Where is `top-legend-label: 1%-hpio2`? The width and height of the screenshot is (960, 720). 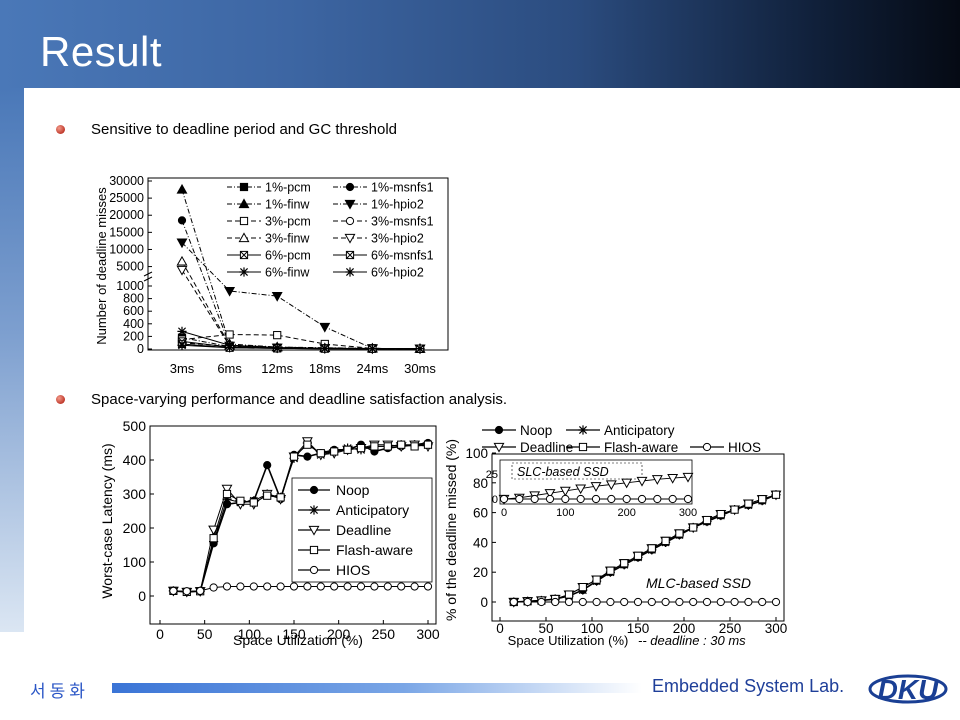 top-legend-label: 1%-hpio2 is located at coordinates (397, 205).